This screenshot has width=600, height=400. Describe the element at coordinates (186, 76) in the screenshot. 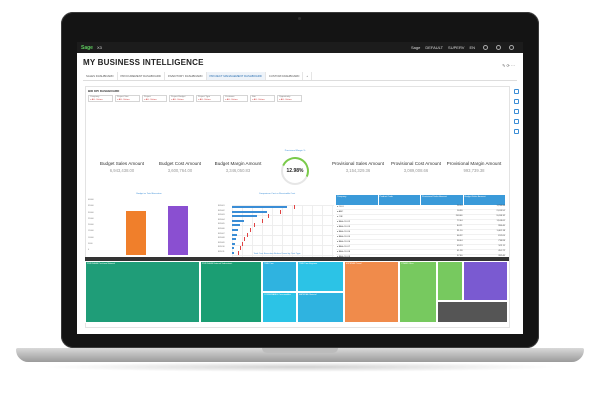

I see `tab-inventory-dashboard: INVENTORY DASHBOARD` at that location.